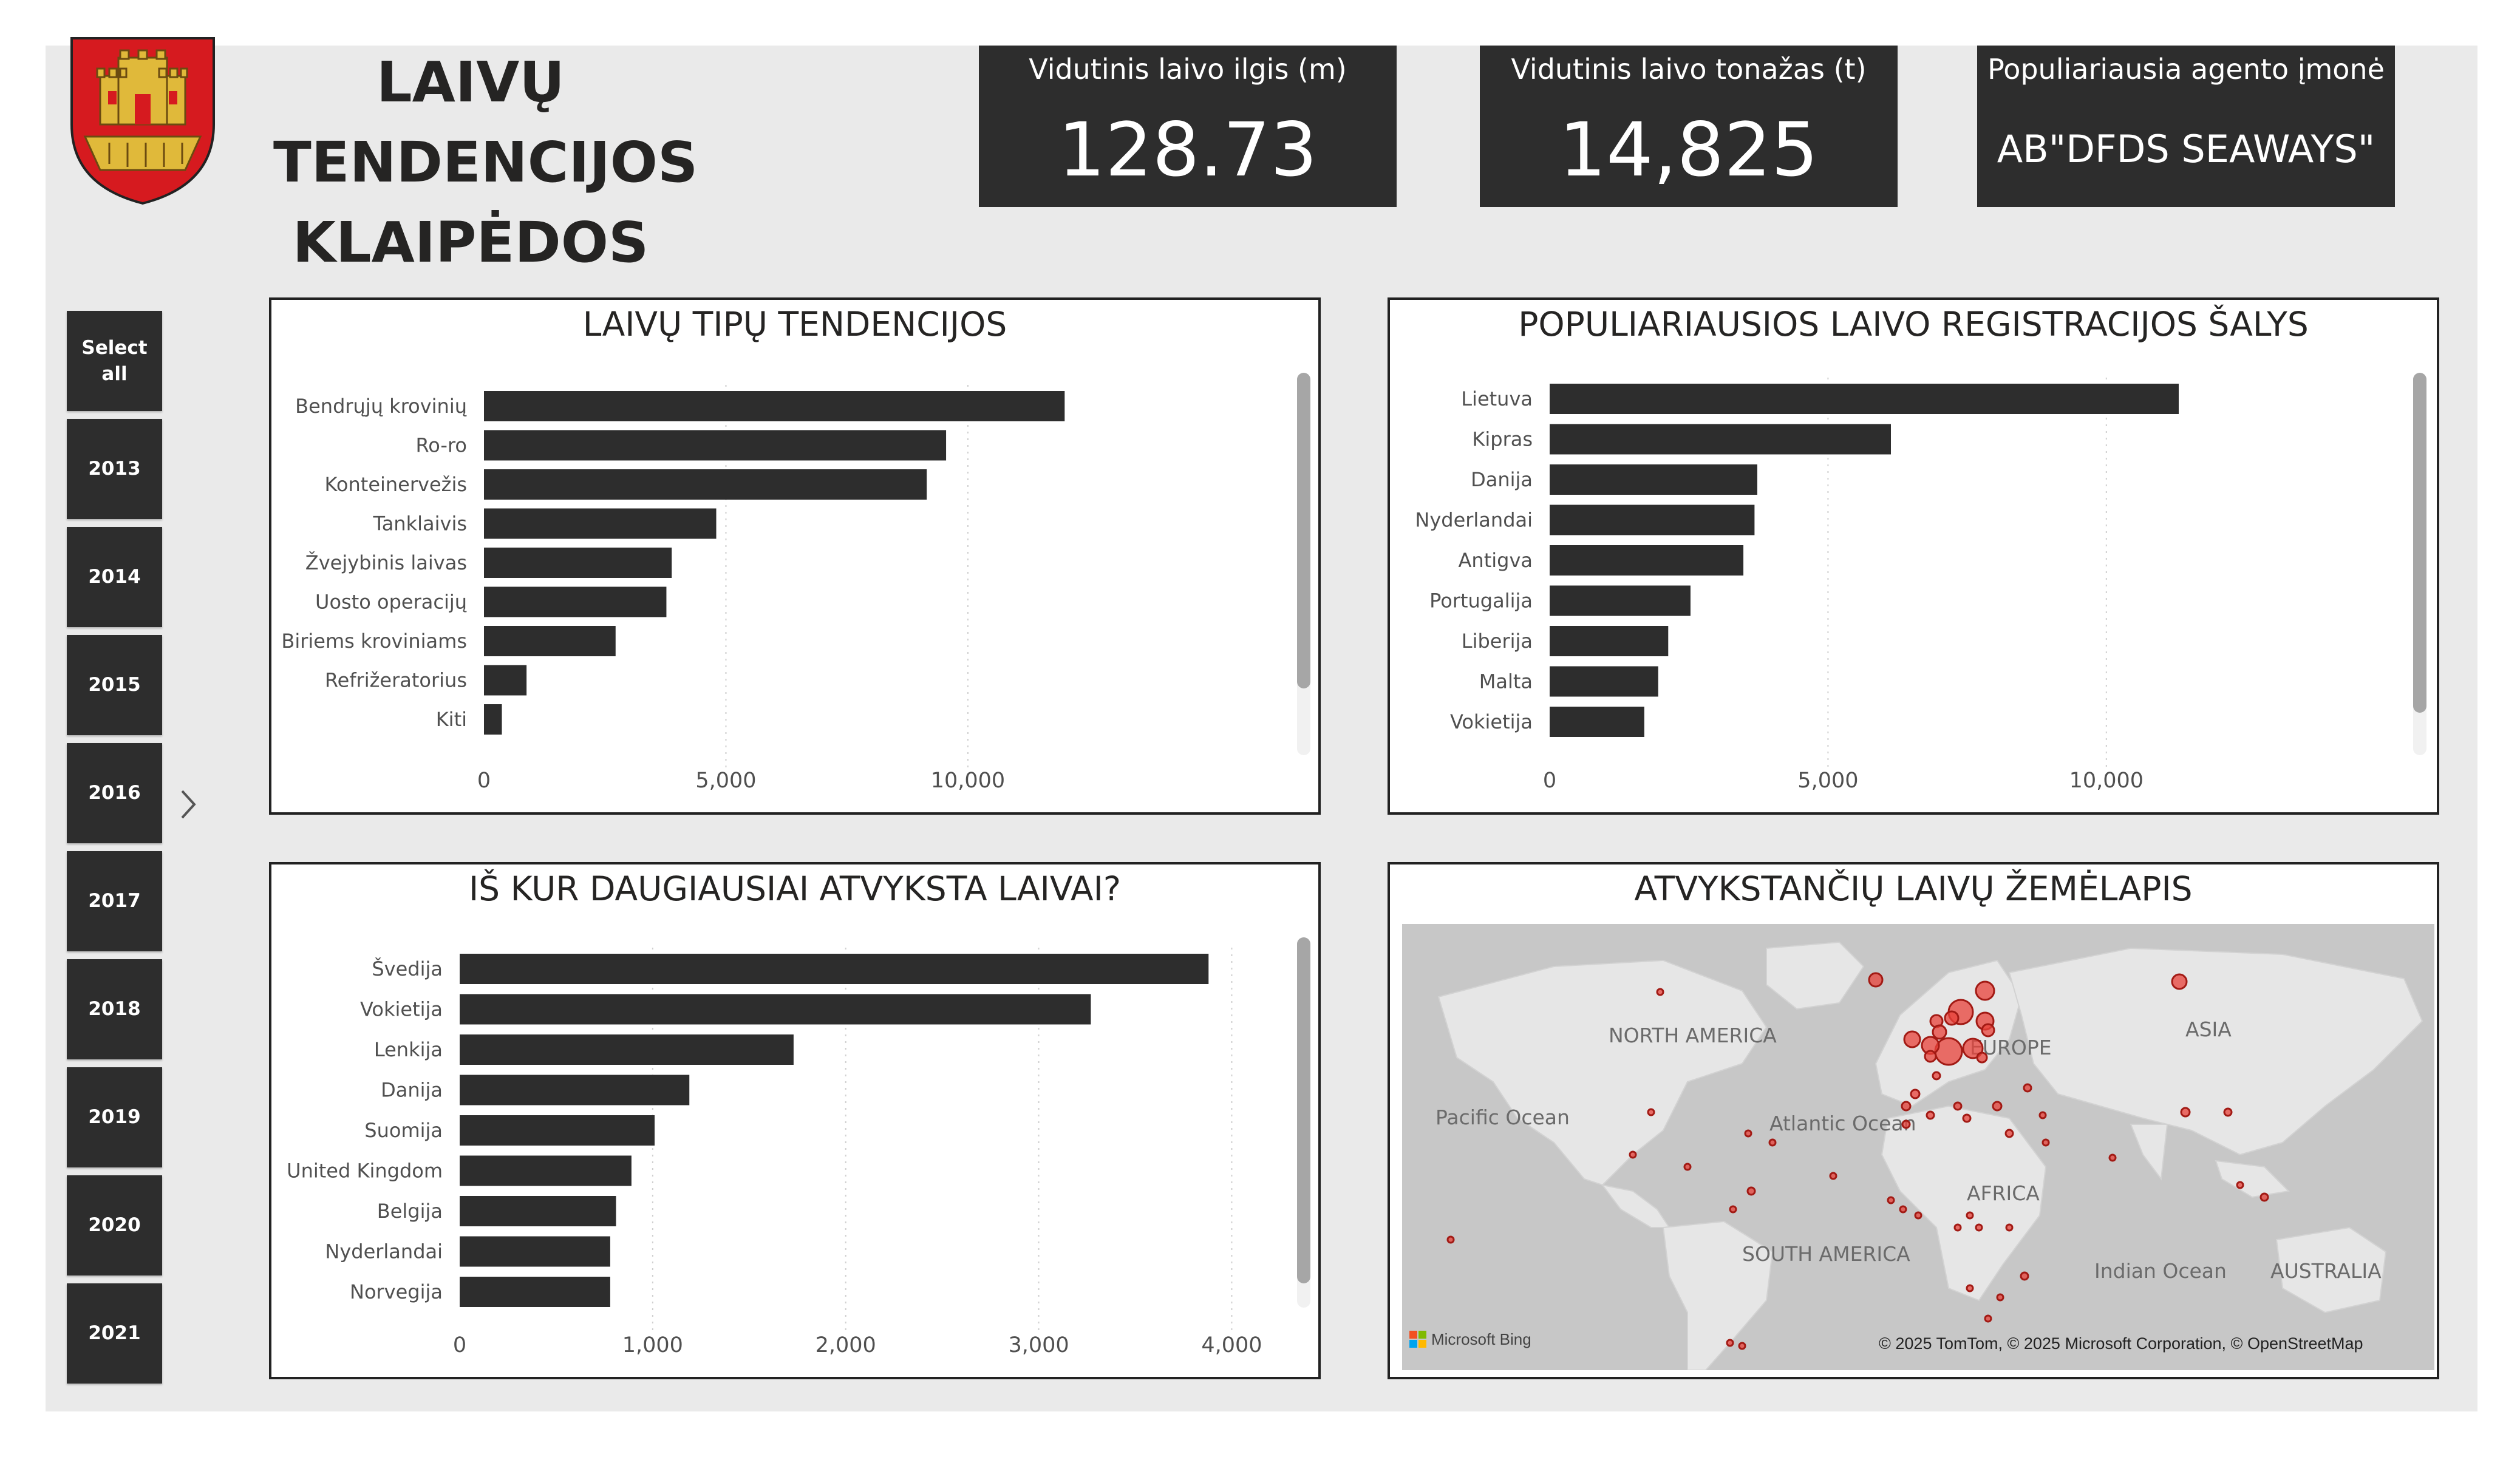  What do you see at coordinates (114, 901) in the screenshot?
I see `slicer-year-2017: 2017` at bounding box center [114, 901].